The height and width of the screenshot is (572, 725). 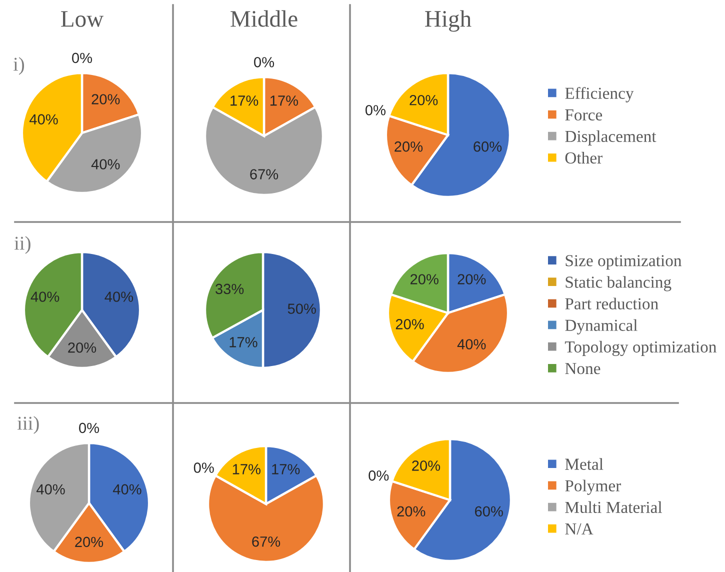 I want to click on data-label: 50%, so click(x=302, y=309).